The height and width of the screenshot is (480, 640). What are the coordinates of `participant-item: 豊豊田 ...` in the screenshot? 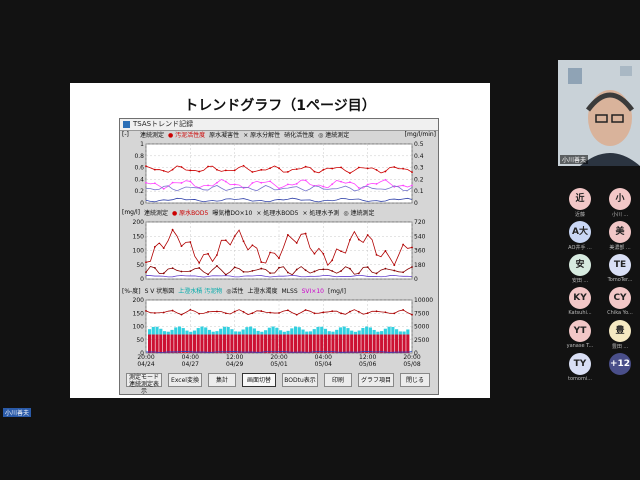 It's located at (620, 335).